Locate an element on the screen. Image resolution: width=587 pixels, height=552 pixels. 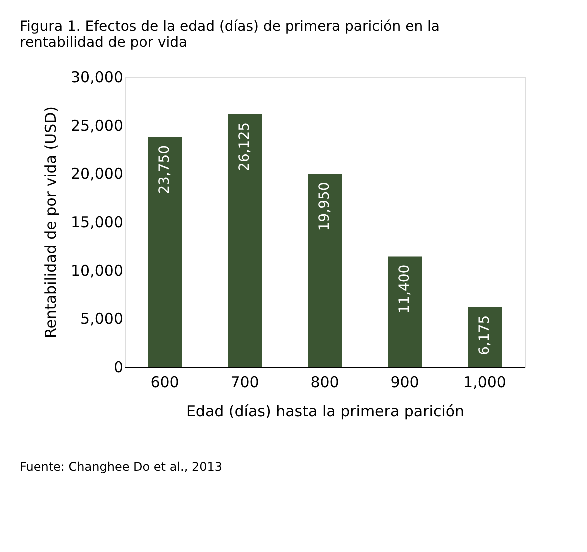
y-tick-label: 20,000 is located at coordinates (97, 174).